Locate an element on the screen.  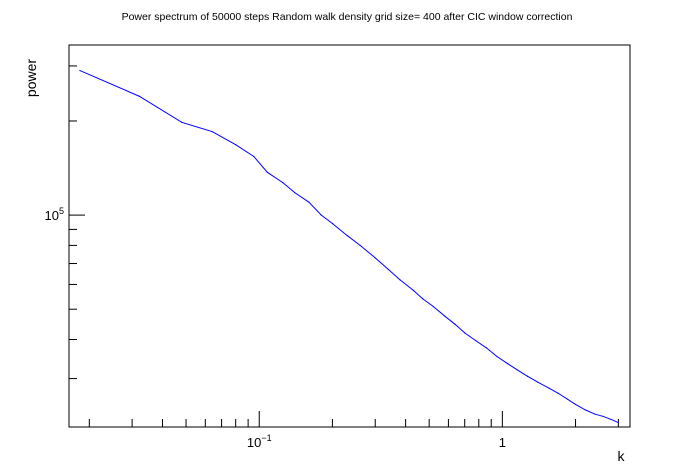
y-tick-label: 105 is located at coordinates (54, 214).